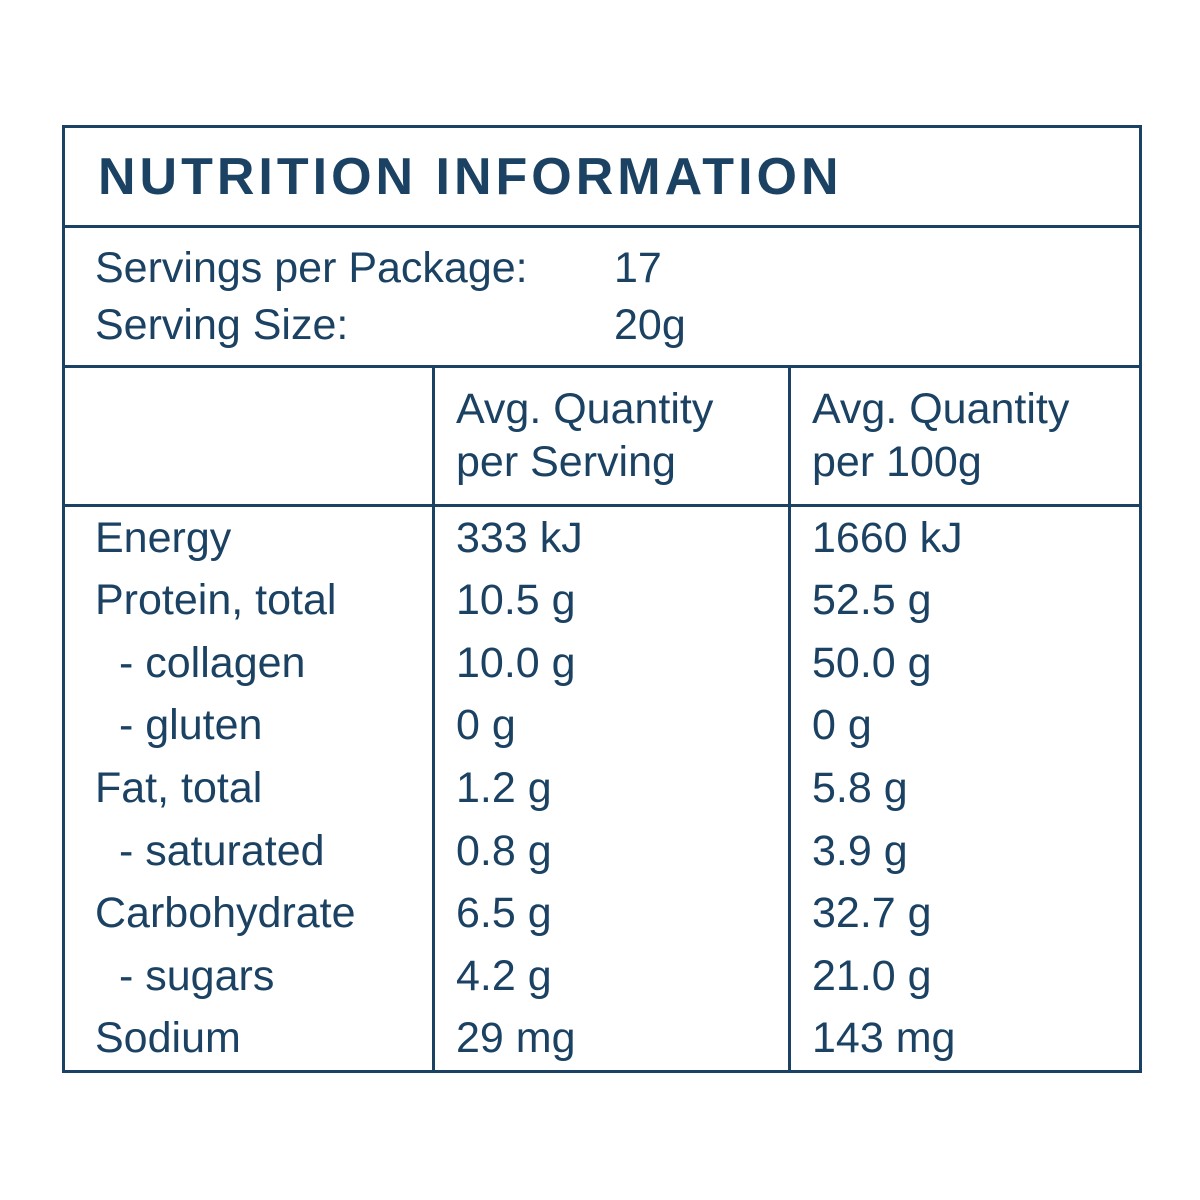 This screenshot has width=1200, height=1200. What do you see at coordinates (610, 976) in the screenshot?
I see `row-sugars-per-serving: 4.2 g` at bounding box center [610, 976].